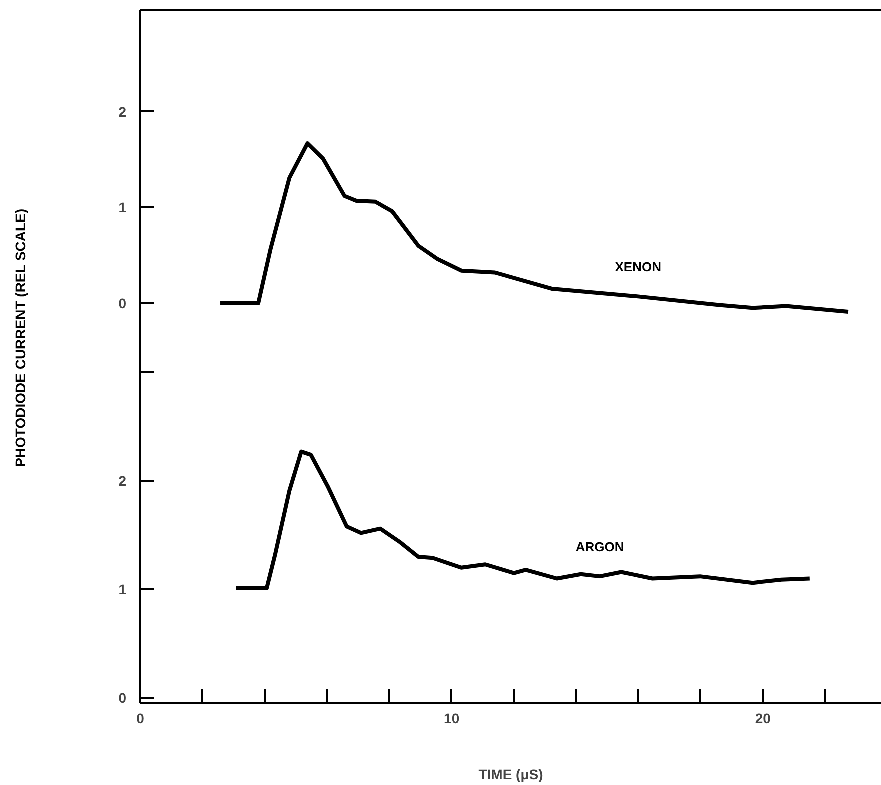 The width and height of the screenshot is (881, 785). Describe the element at coordinates (511, 774) in the screenshot. I see `x-axis-title: TIME (μS)` at that location.